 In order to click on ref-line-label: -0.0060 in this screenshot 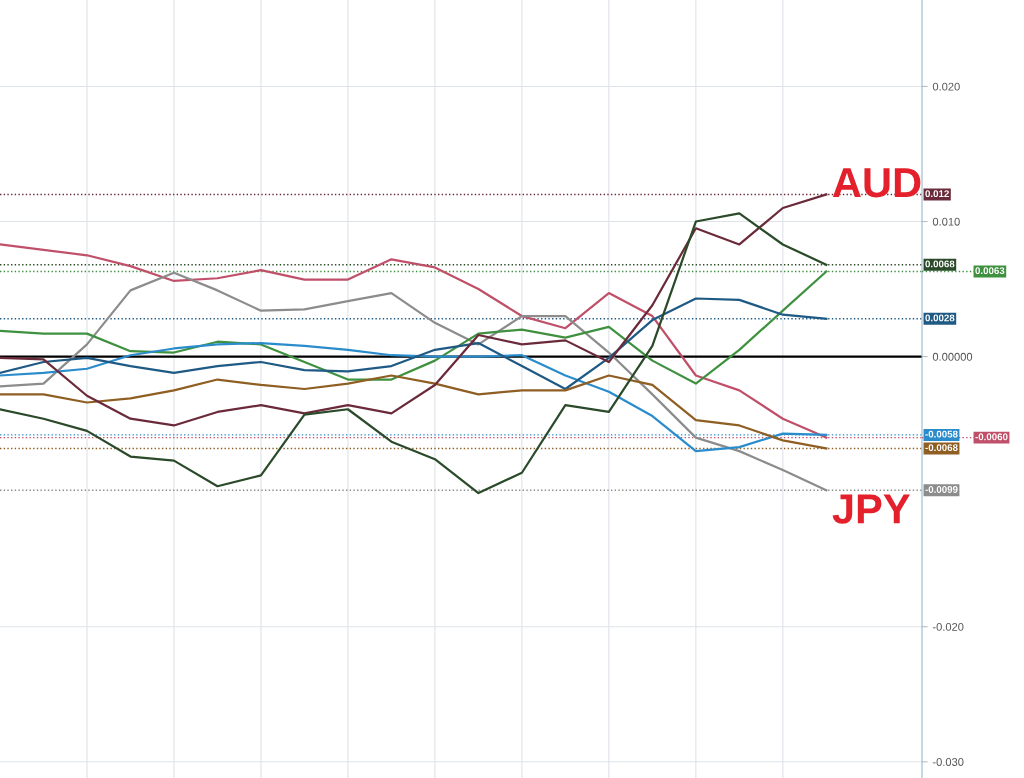, I will do `click(991, 437)`.